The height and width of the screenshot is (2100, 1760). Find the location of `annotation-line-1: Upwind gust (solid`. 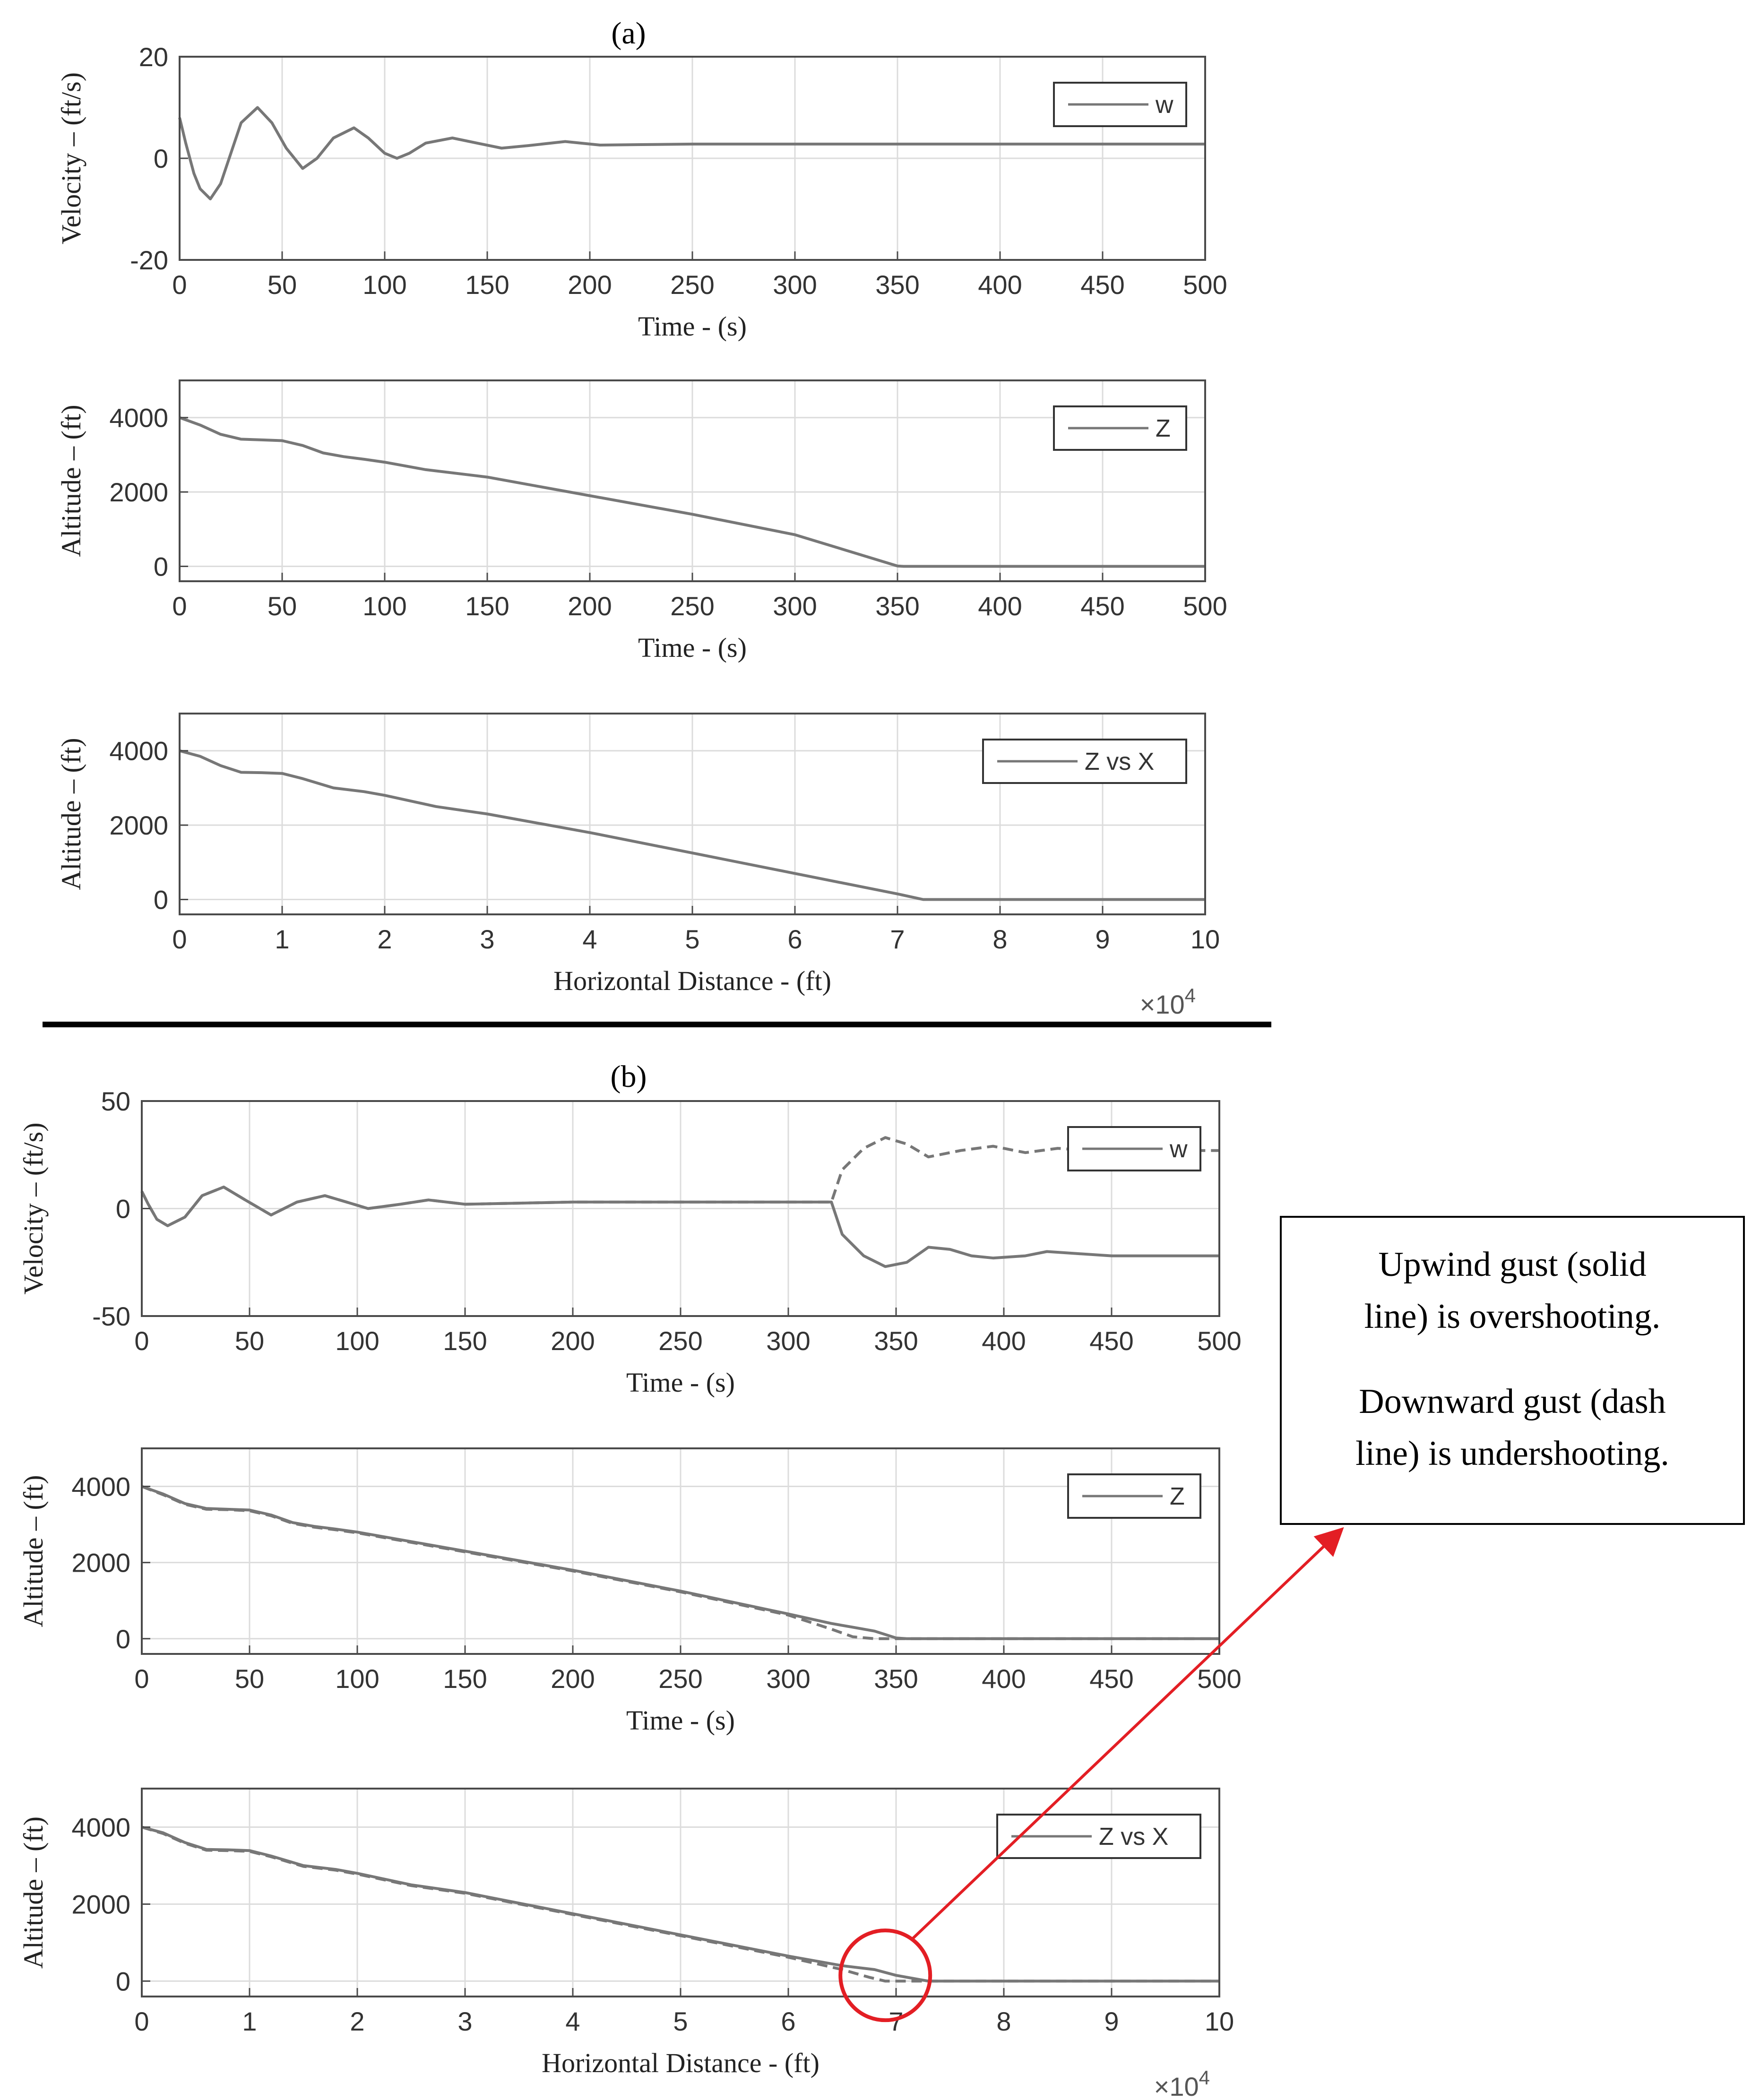

annotation-line-1: Upwind gust (solid is located at coordinates (1512, 1265).